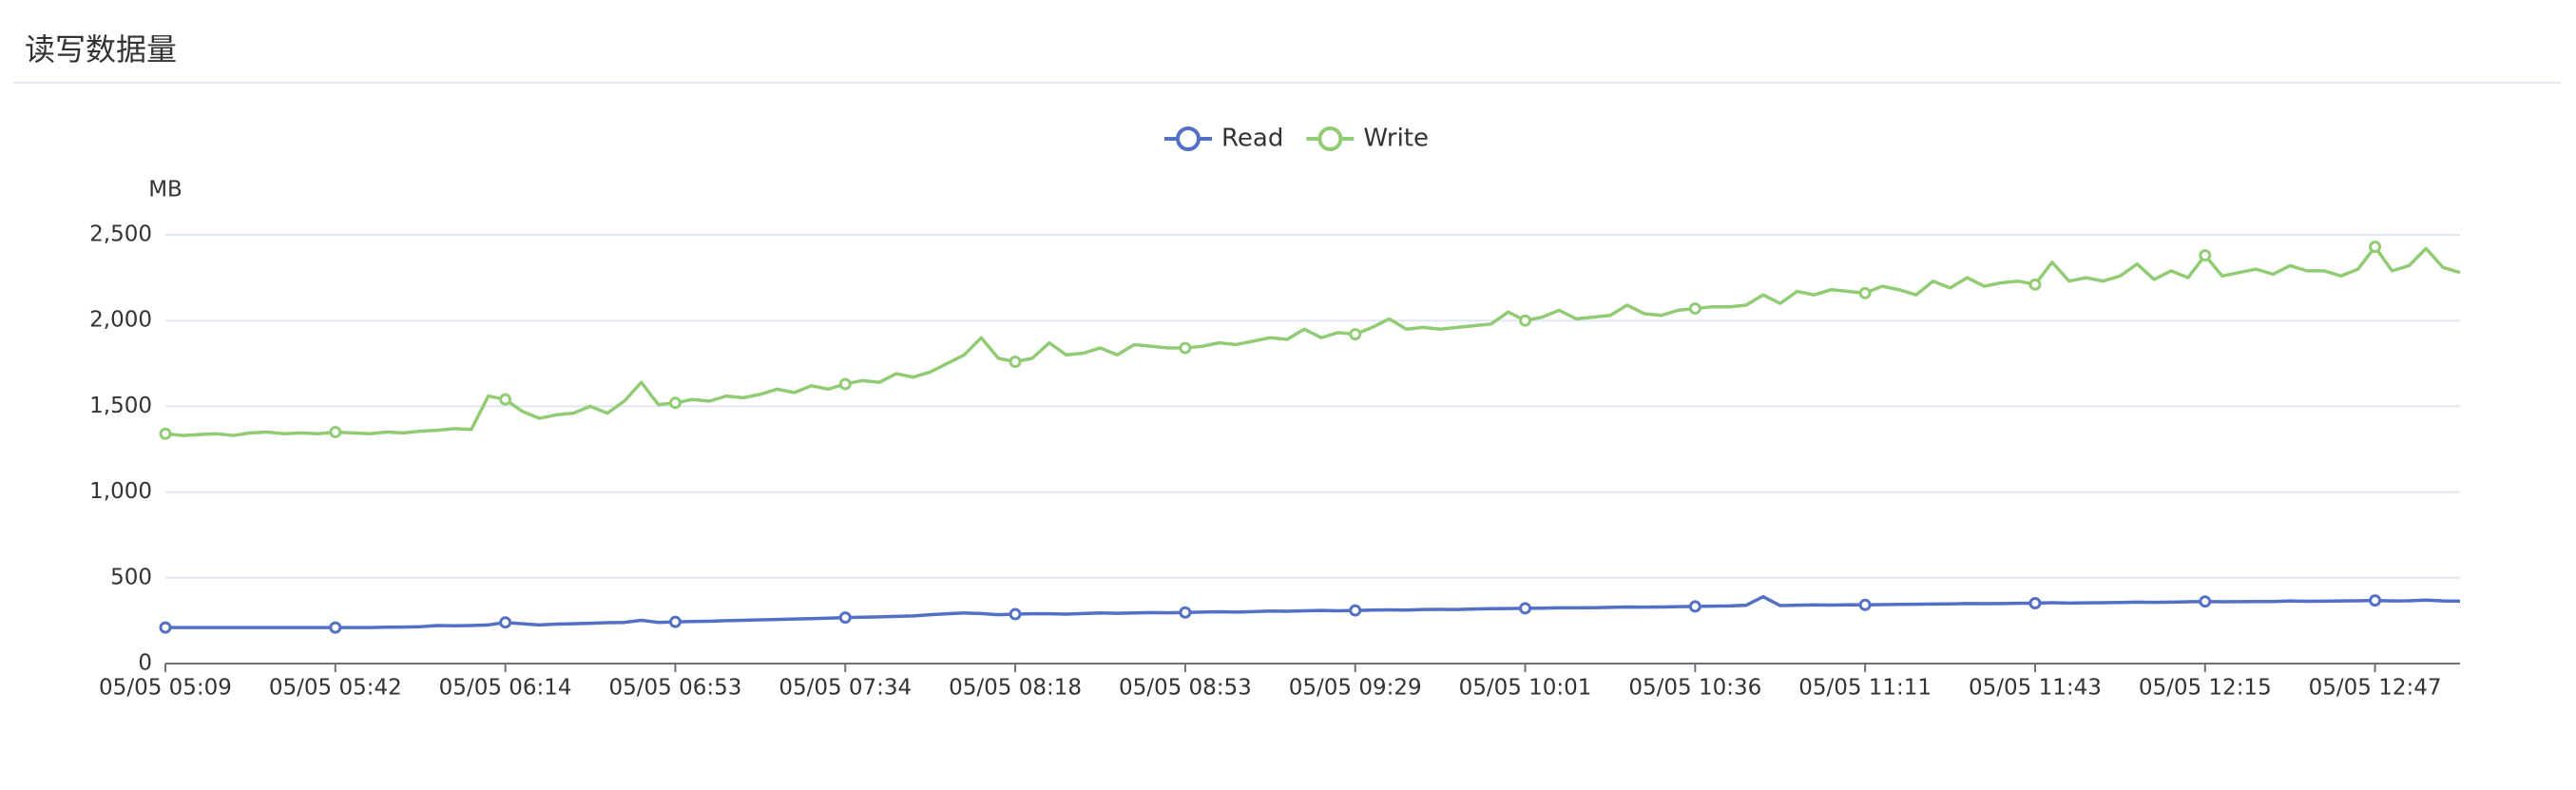 This screenshot has width=2576, height=790. I want to click on x-tick-label: 05/05 08:53, so click(1185, 689).